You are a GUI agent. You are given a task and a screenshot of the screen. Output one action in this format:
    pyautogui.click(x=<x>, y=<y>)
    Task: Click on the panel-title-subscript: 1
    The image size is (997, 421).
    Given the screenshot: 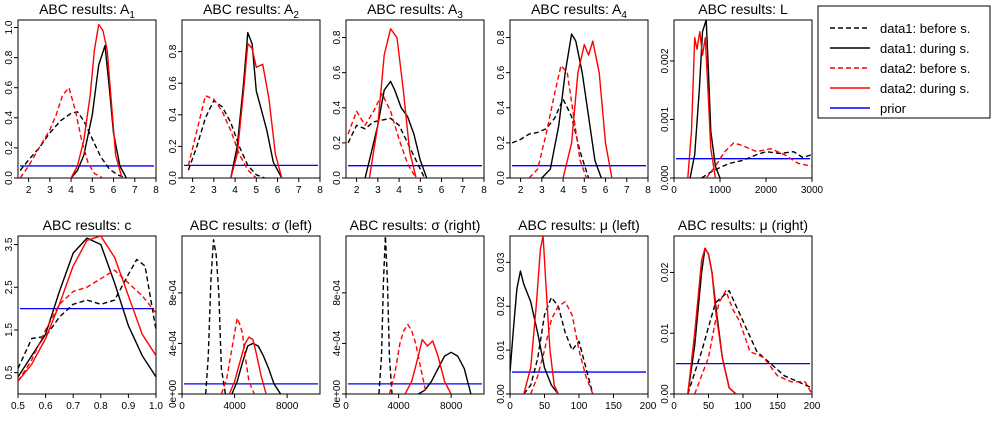 What is the action you would take?
    pyautogui.click(x=132, y=15)
    